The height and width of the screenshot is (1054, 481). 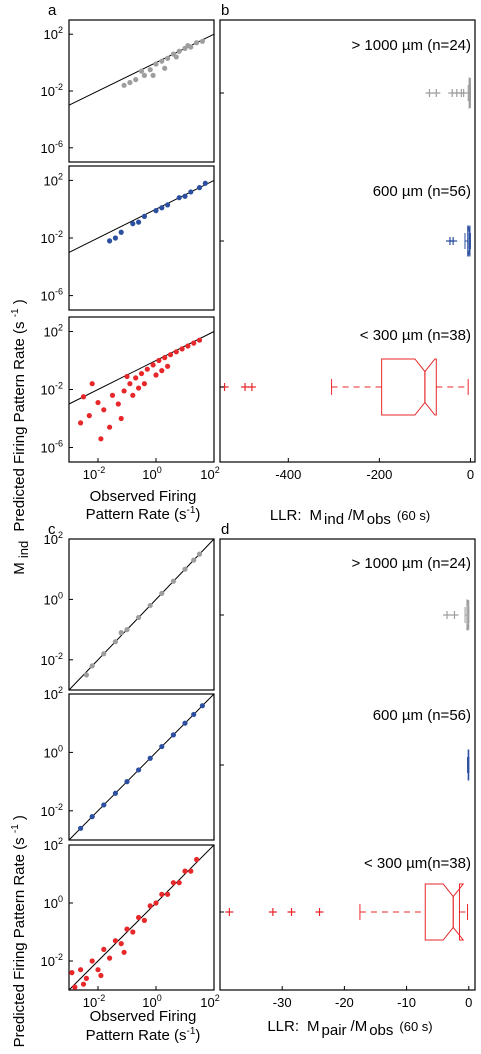 What do you see at coordinates (52, 447) in the screenshot?
I see `panel-a-ytick-label-3-3: 10⁻⁶` at bounding box center [52, 447].